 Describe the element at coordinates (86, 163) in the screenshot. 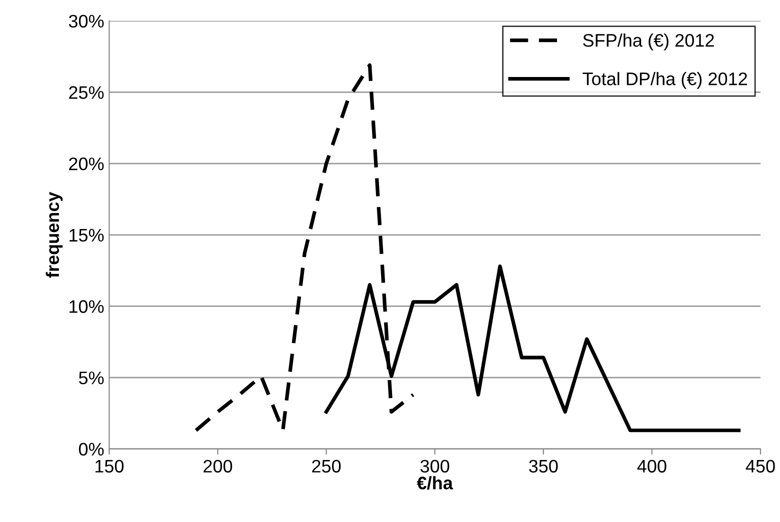

I see `y-tick-label: 20%` at that location.